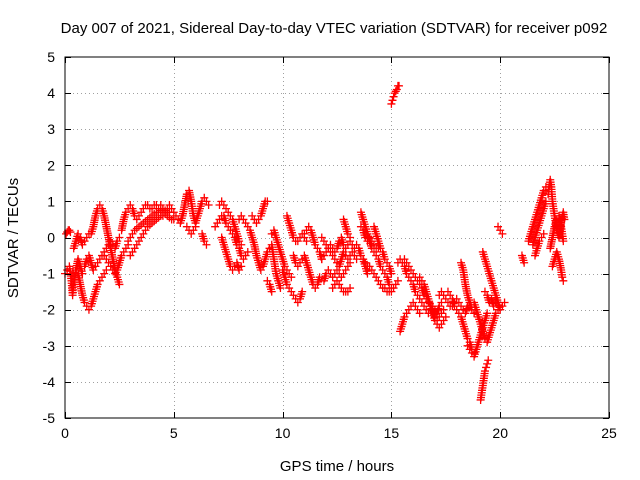 The image size is (640, 480). Describe the element at coordinates (174, 433) in the screenshot. I see `x-tick-label: 5` at that location.